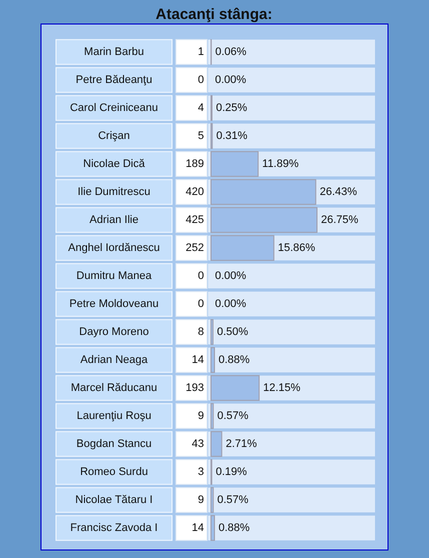  What do you see at coordinates (114, 248) in the screenshot?
I see `y-tick-label: Anghel Iordănescu` at bounding box center [114, 248].